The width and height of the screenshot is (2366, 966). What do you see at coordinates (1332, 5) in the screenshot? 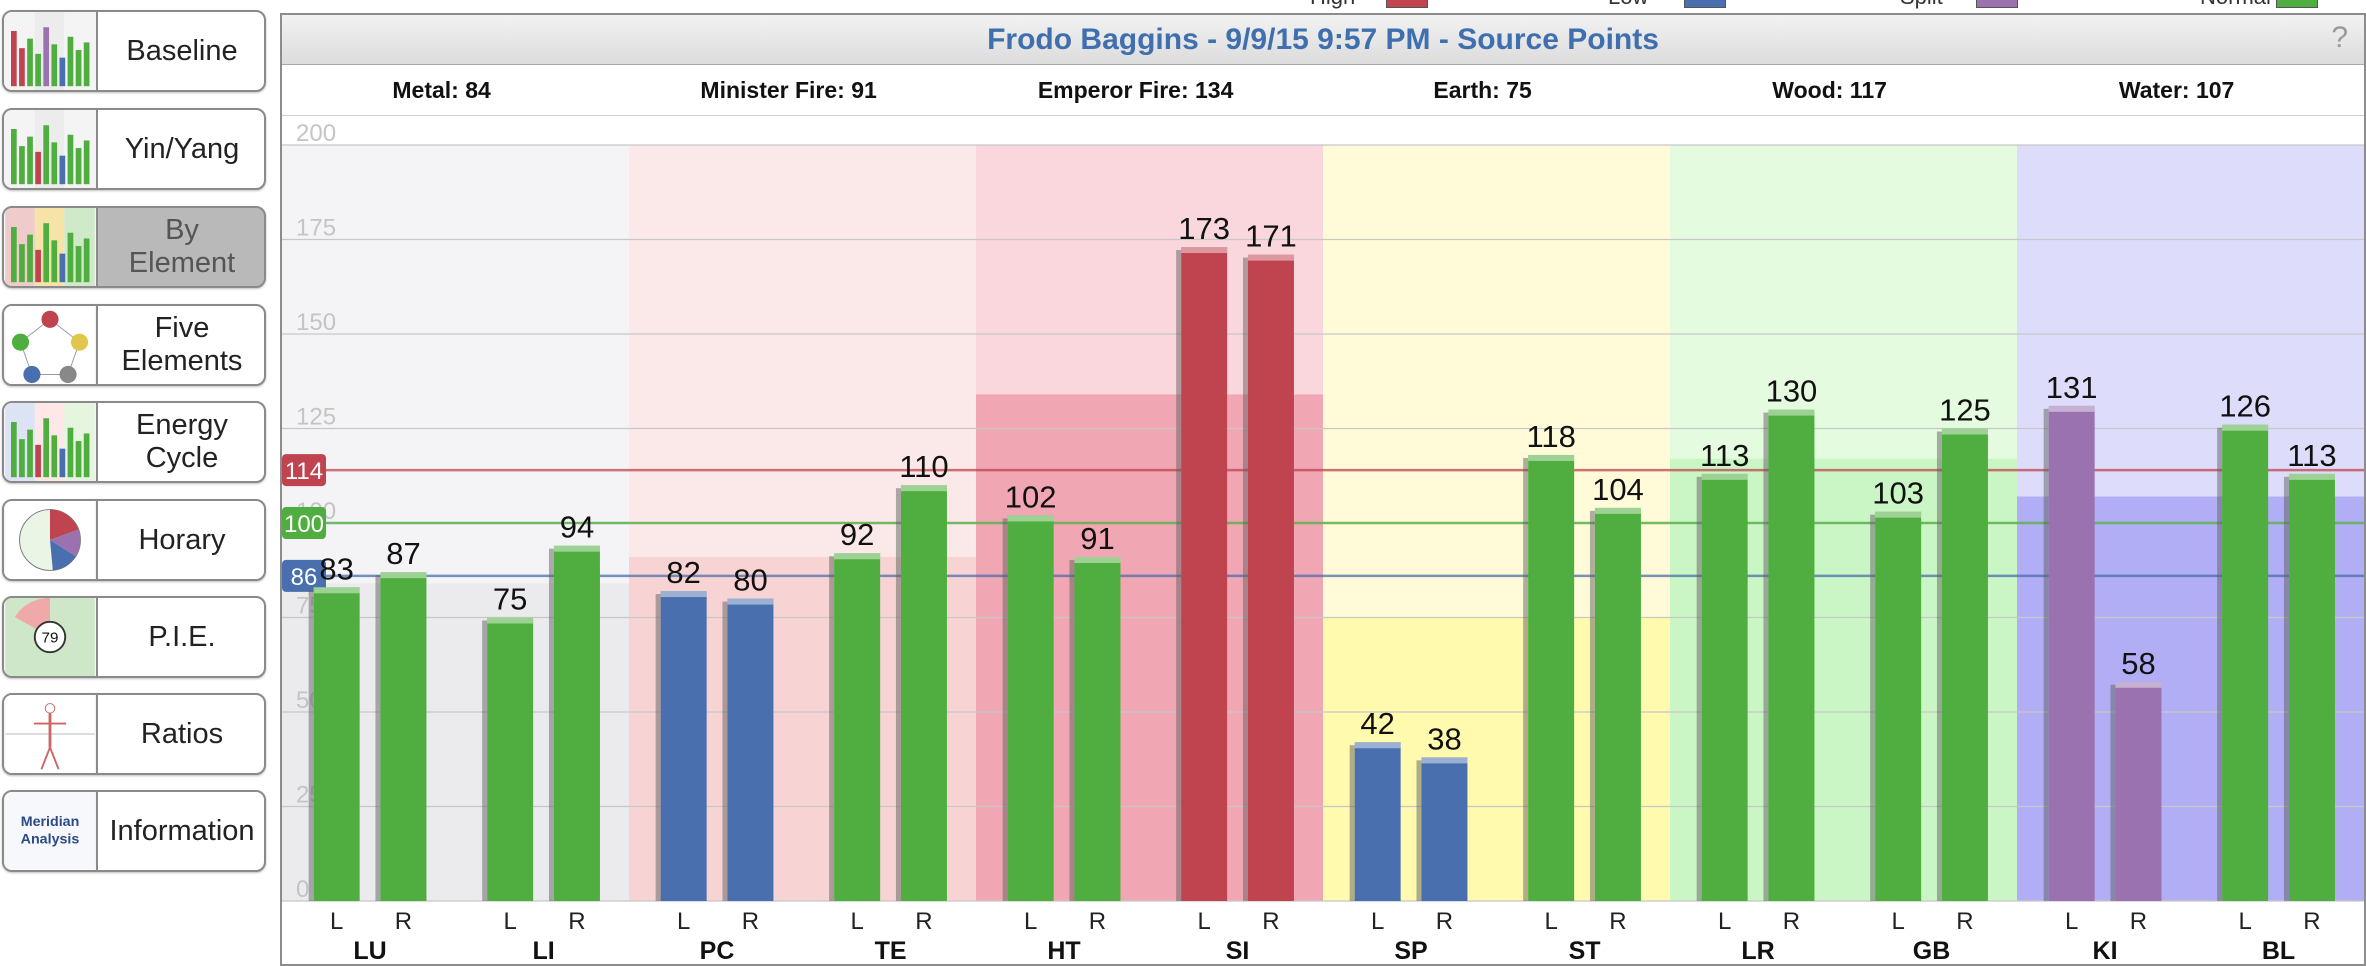
I see `legend-label: High` at bounding box center [1332, 5].